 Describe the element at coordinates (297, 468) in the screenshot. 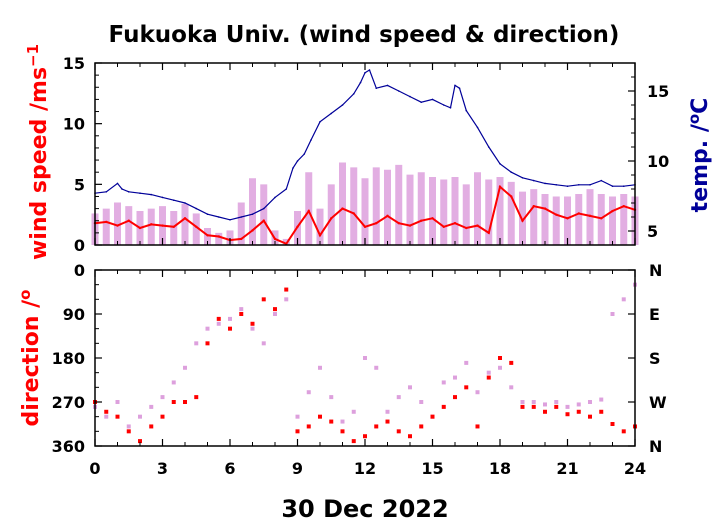

I see `x-tick-label: 9` at that location.